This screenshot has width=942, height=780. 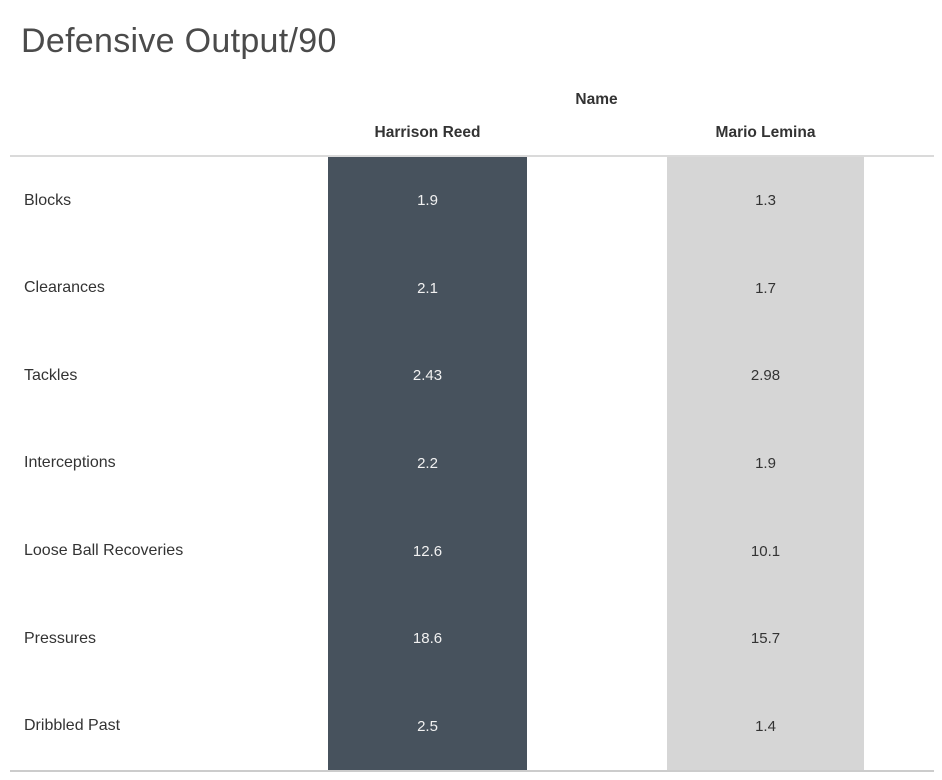 I want to click on mario-lemina-value: 2.98, so click(x=765, y=376).